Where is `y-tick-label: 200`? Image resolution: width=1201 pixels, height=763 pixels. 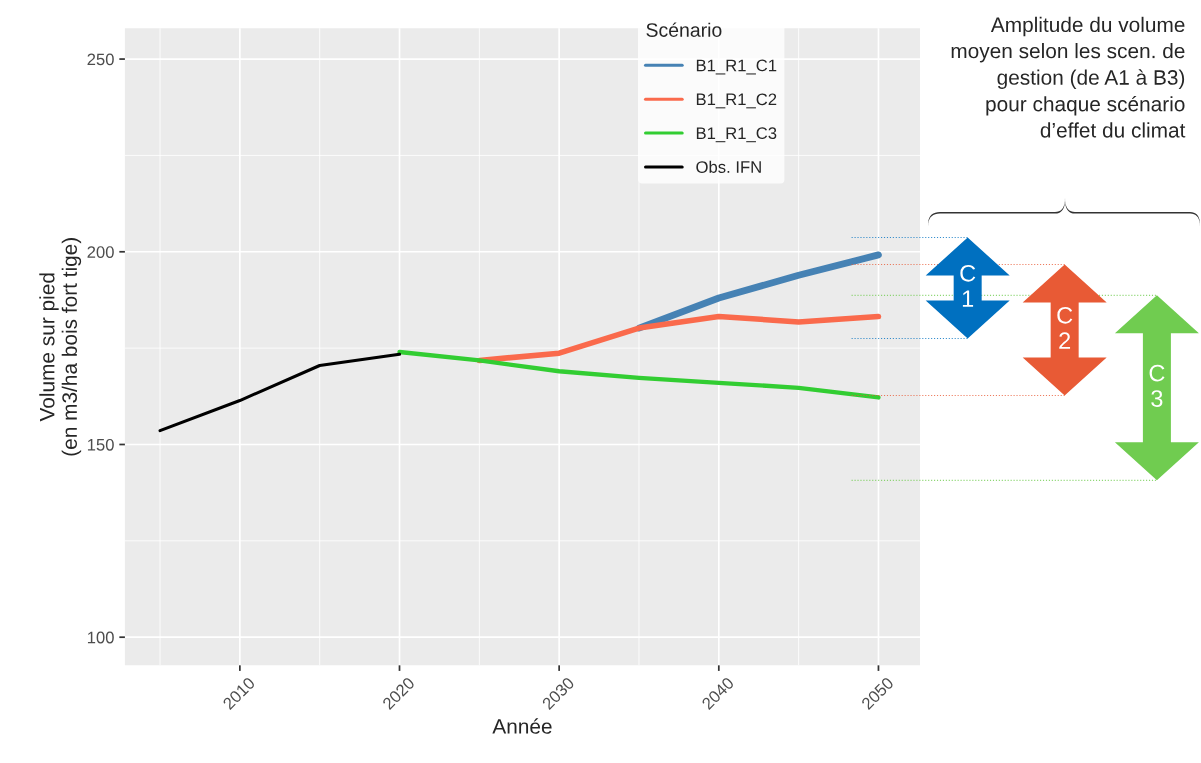 y-tick-label: 200 is located at coordinates (100, 252).